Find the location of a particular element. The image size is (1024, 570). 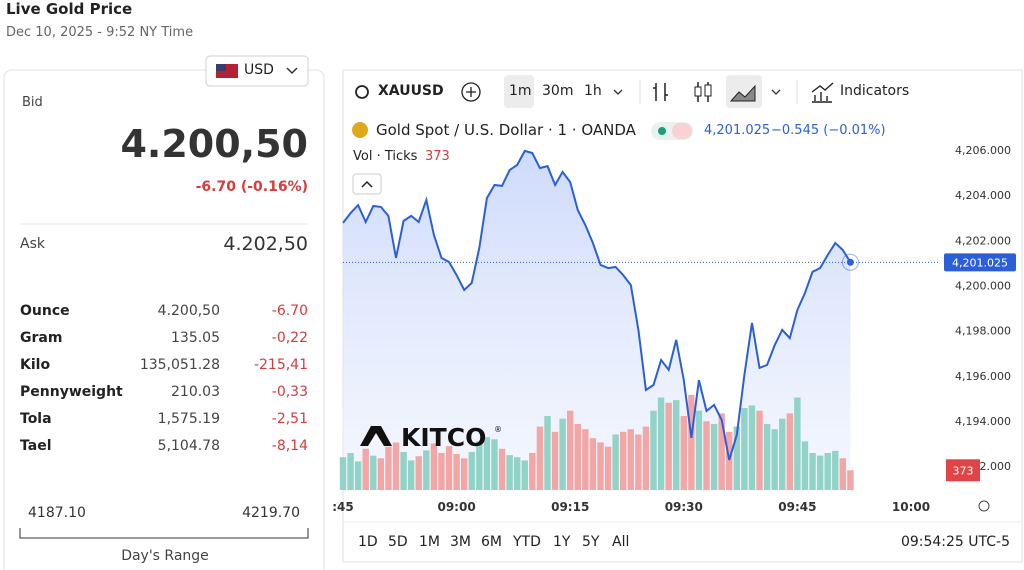

indicators: Indicators is located at coordinates (875, 91).